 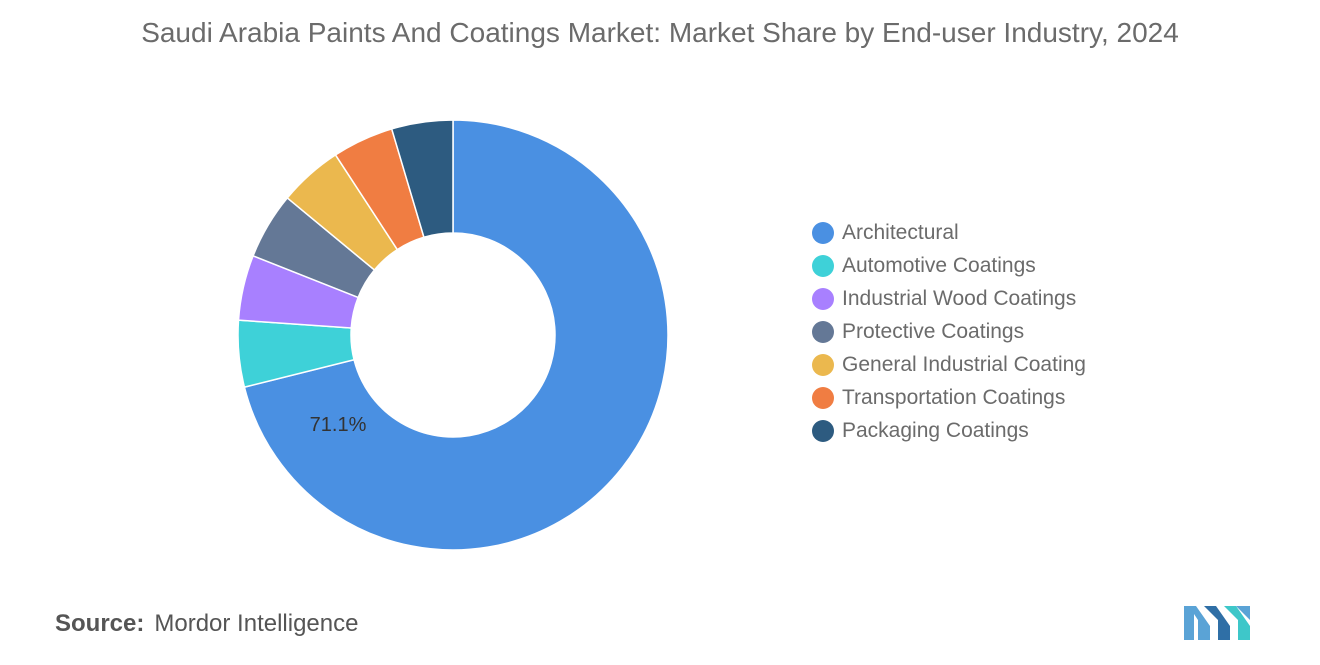 I want to click on legend-item: Industrial Wood Coatings, so click(x=949, y=298).